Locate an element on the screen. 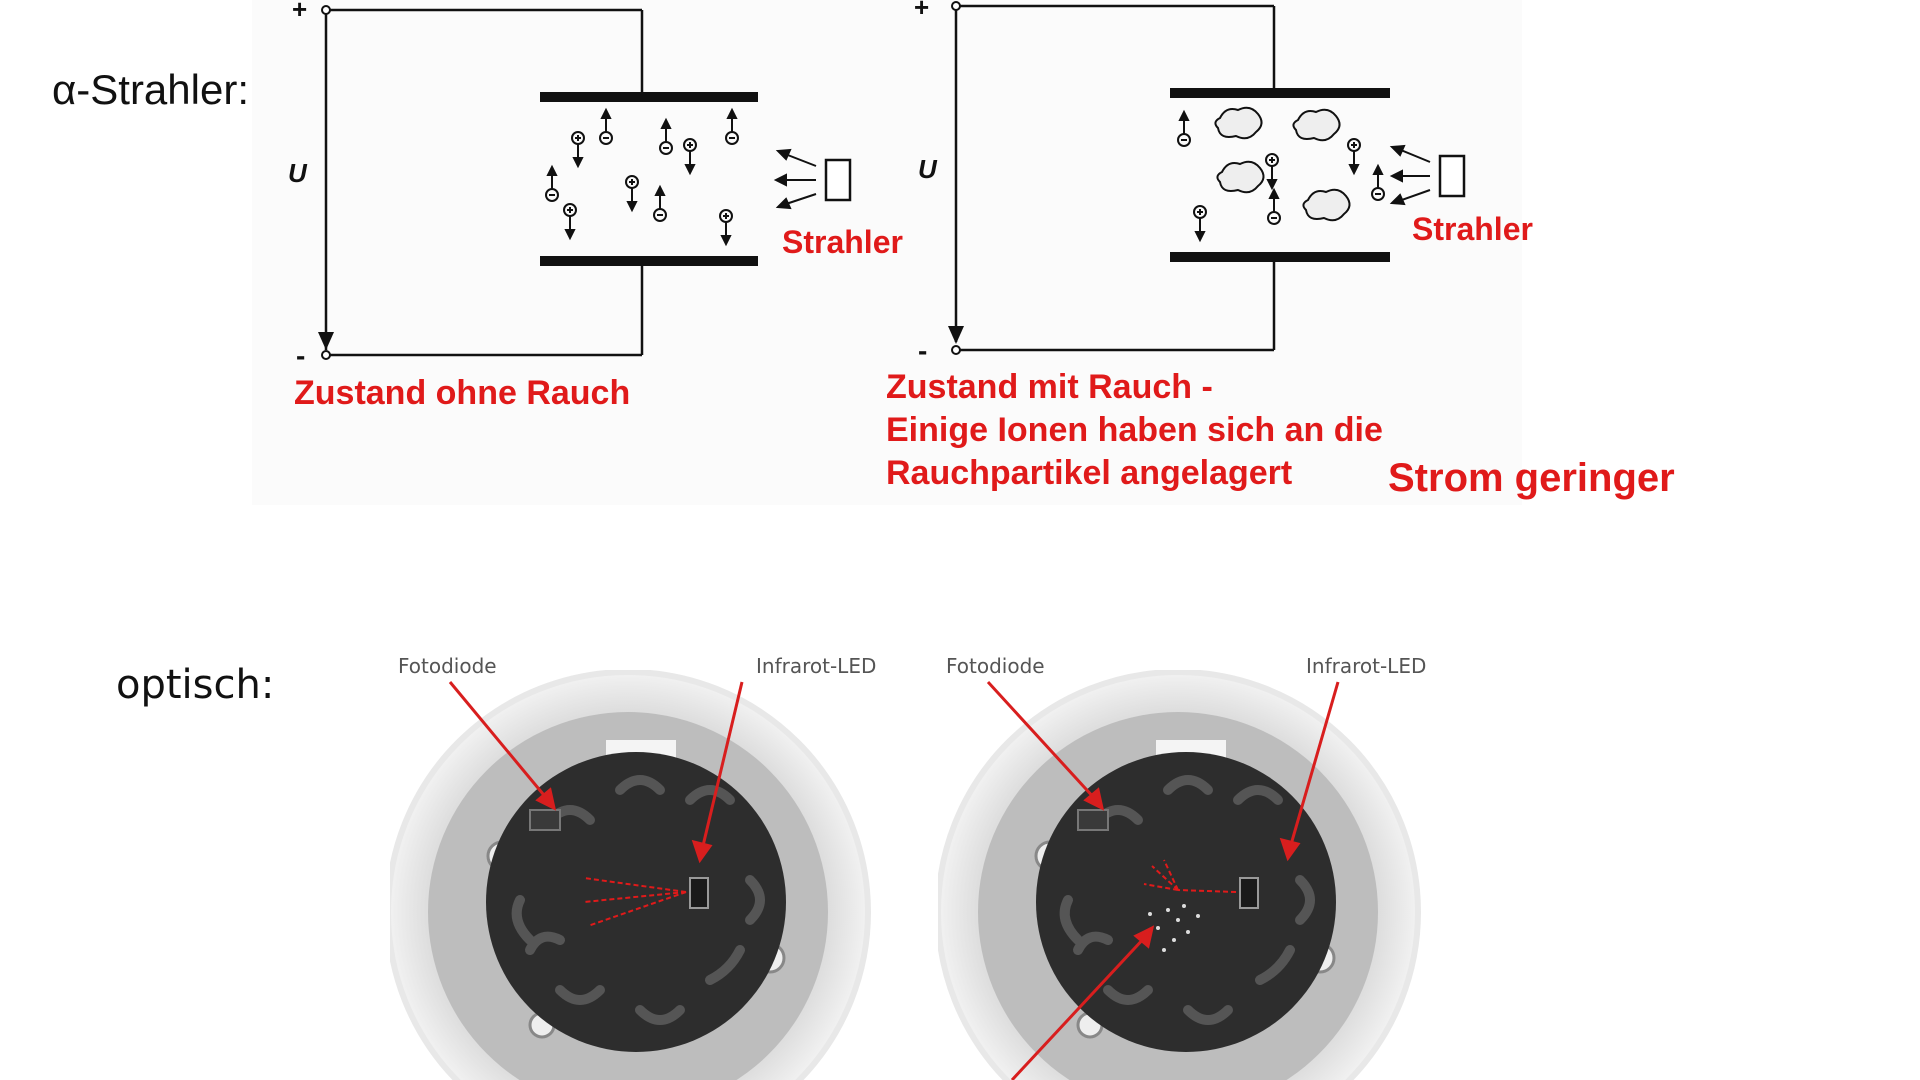 Image resolution: width=1920 pixels, height=1080 pixels. smoke-detector-photo-right is located at coordinates (1179, 875).